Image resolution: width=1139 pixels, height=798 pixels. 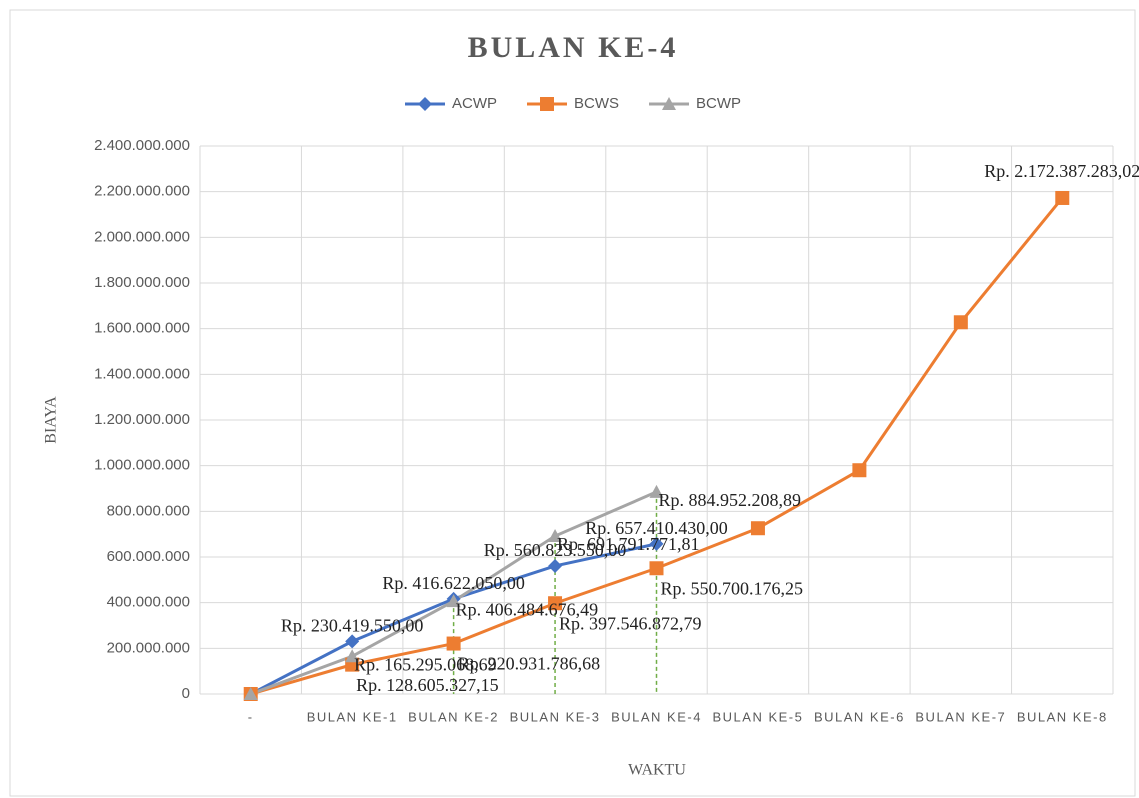 I want to click on y-tick-label: 1.400.000.000, so click(x=142, y=373).